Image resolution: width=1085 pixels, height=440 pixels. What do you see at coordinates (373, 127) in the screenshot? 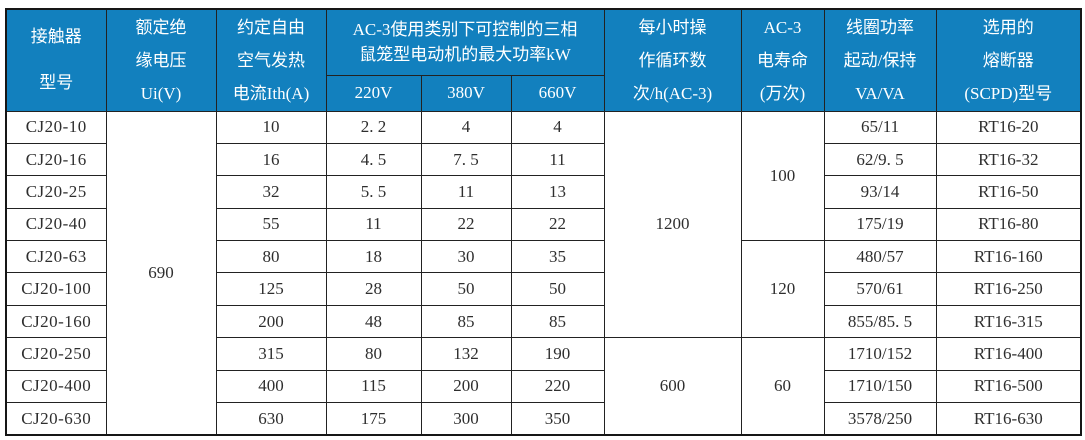
I see `kw220-cell: 2. 2` at bounding box center [373, 127].